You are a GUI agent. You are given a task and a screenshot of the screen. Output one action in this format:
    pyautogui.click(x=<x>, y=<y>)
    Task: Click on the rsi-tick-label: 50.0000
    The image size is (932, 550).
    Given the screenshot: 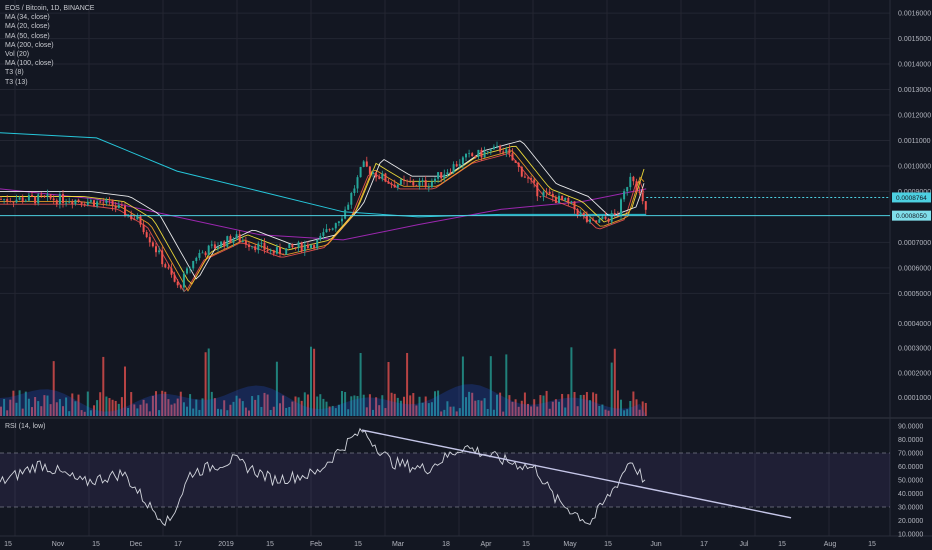 What is the action you would take?
    pyautogui.click(x=910, y=481)
    